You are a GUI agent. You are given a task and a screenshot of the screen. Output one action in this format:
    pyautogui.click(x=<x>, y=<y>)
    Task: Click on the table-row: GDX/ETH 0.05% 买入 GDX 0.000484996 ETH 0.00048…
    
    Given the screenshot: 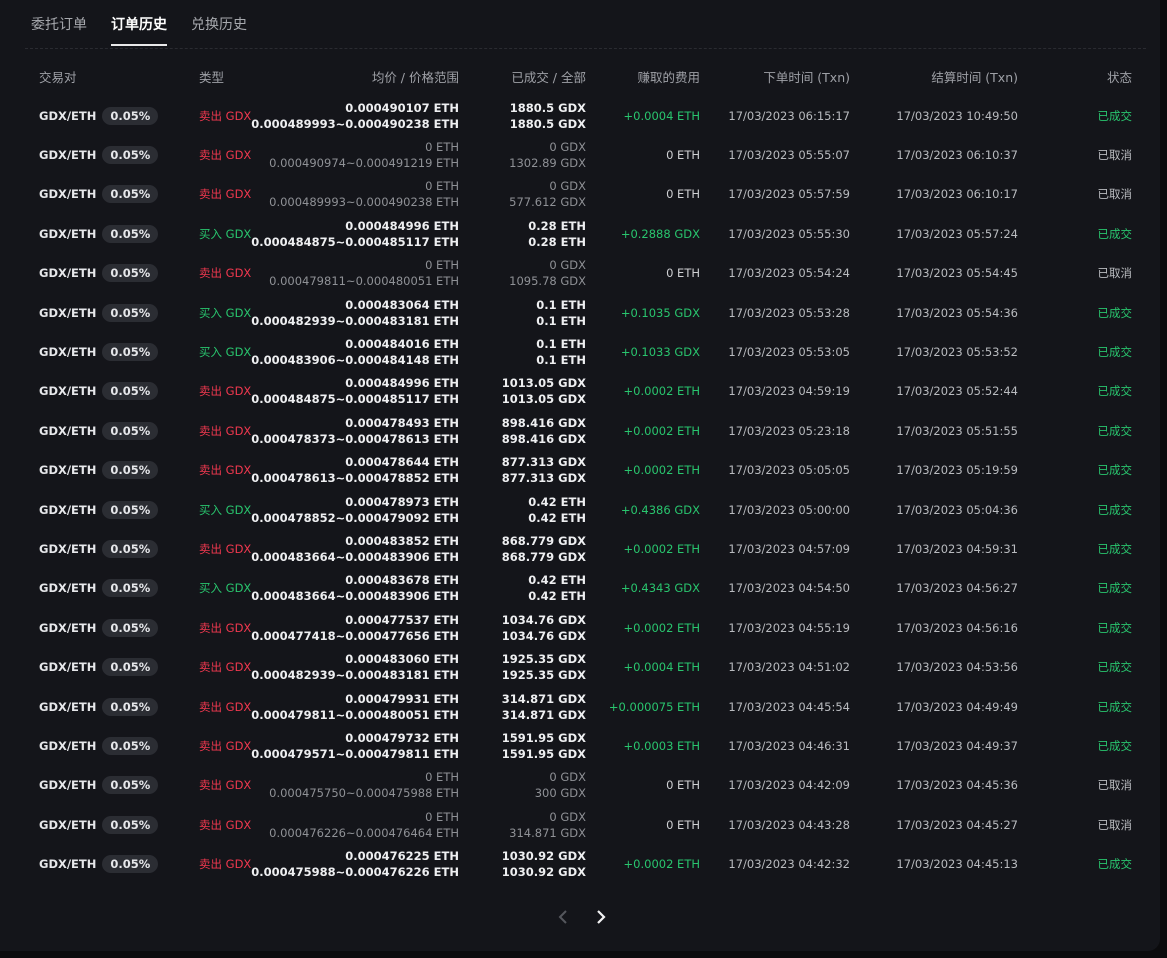 What is the action you would take?
    pyautogui.click(x=580, y=233)
    